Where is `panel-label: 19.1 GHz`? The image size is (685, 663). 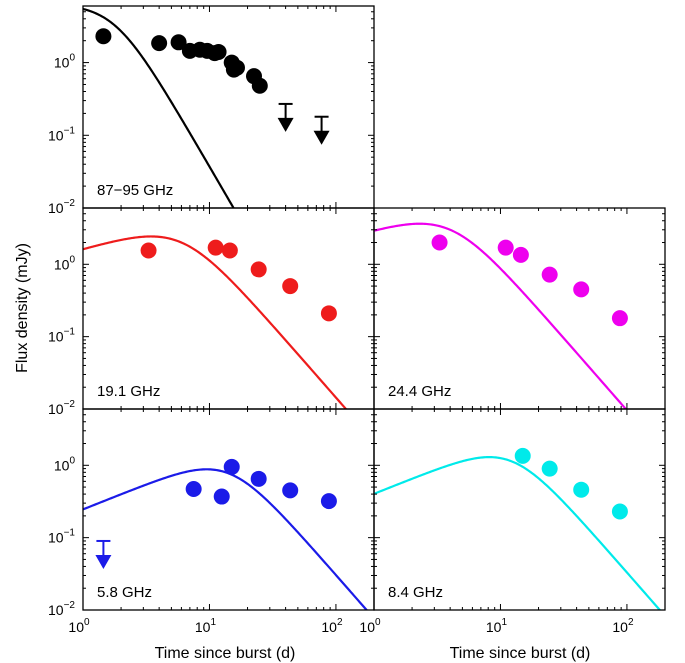 panel-label: 19.1 GHz is located at coordinates (128, 391).